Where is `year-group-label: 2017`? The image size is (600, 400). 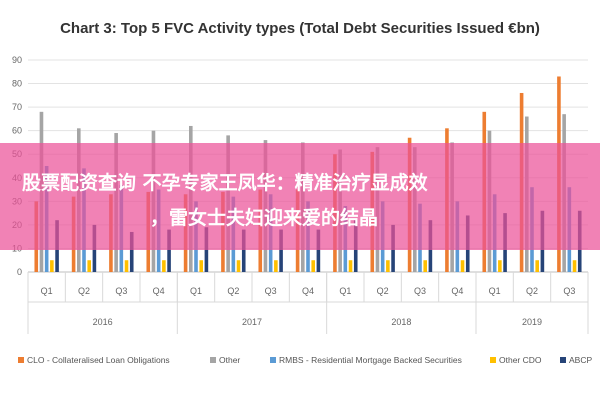
year-group-label: 2017 is located at coordinates (252, 322).